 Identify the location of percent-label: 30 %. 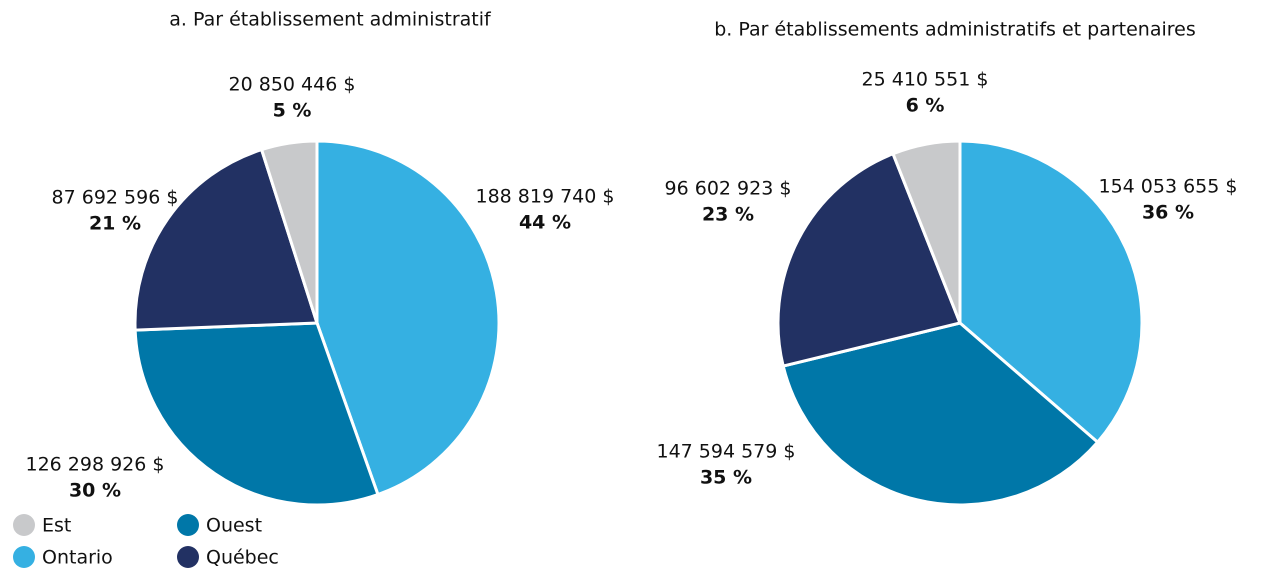
(95, 491).